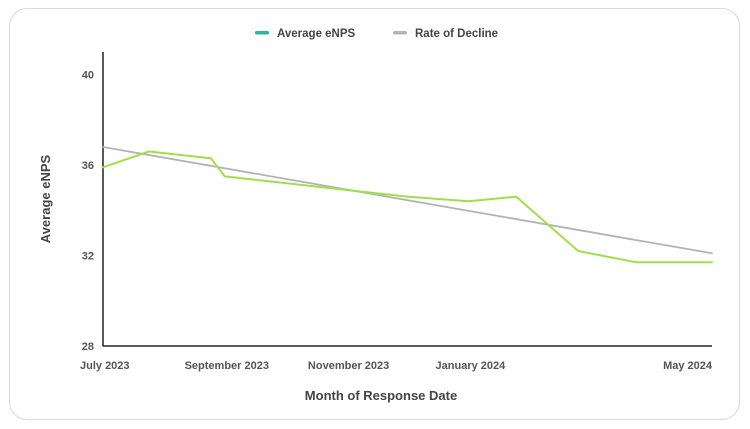 This screenshot has width=750, height=429. I want to click on legend: Average eNPS Rate of Decline, so click(376, 34).